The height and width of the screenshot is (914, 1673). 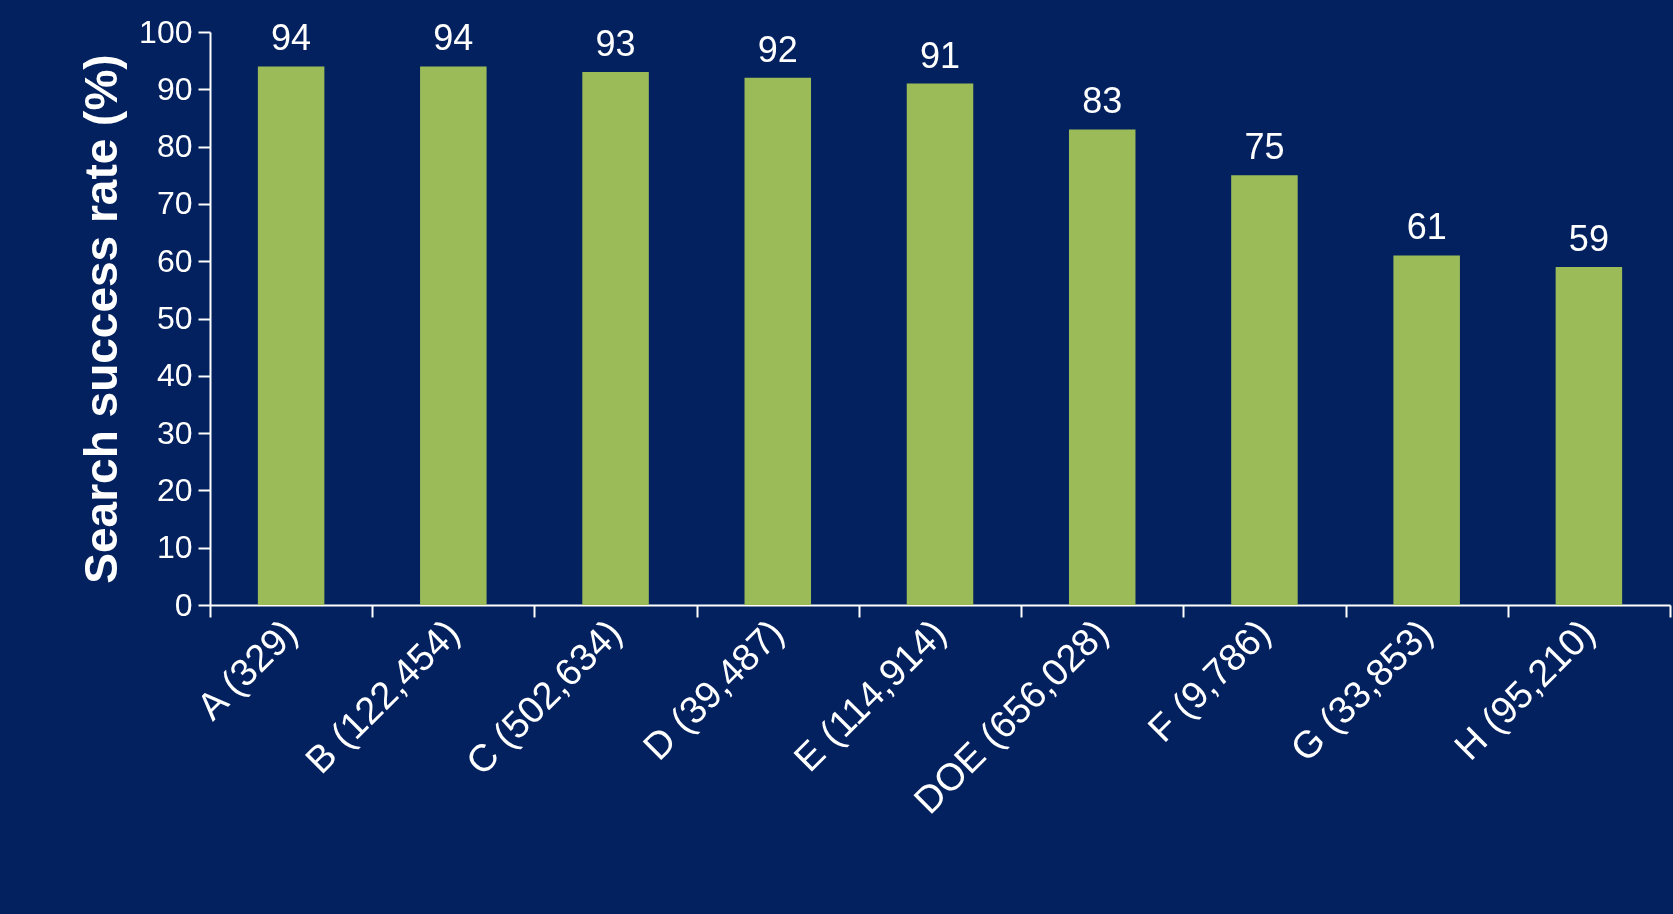 I want to click on data-label: 61, so click(x=1426, y=227).